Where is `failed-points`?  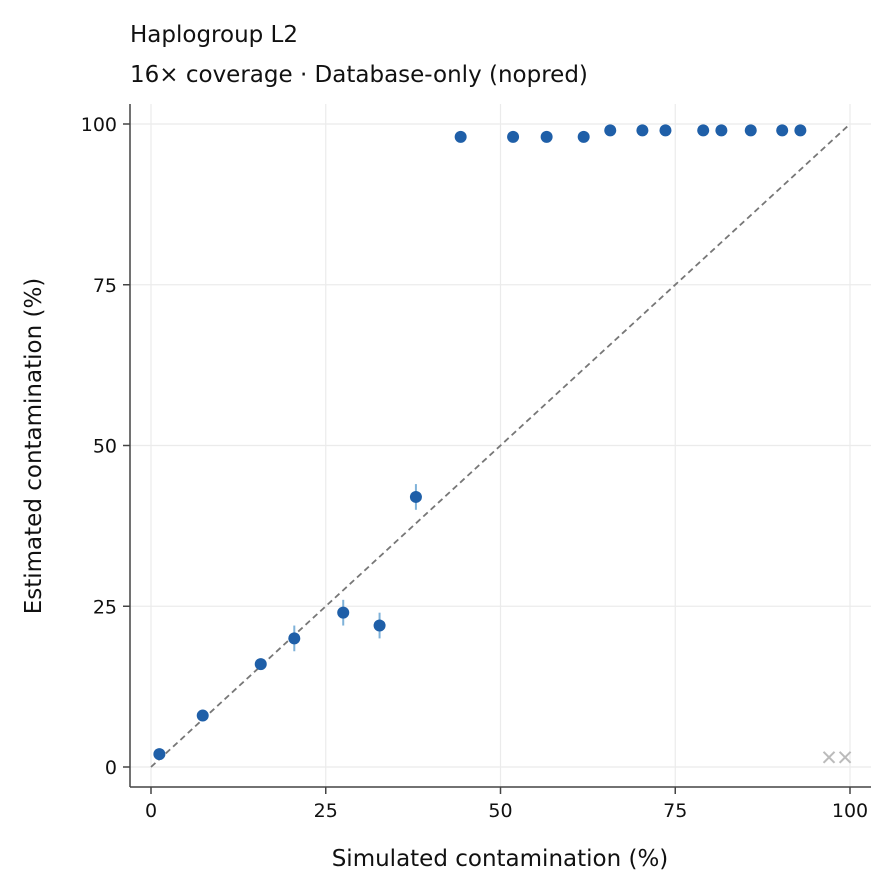
failed-points is located at coordinates (837, 757).